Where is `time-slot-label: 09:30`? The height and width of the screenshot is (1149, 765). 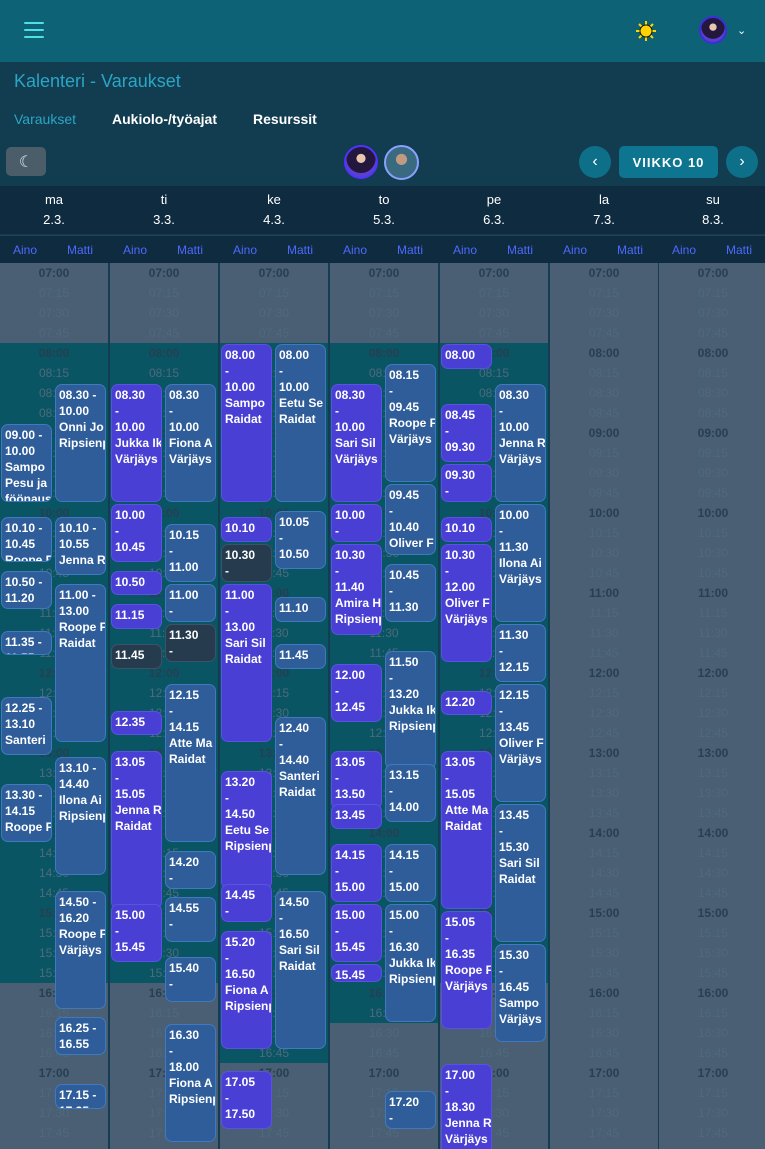 time-slot-label: 09:30 is located at coordinates (713, 473).